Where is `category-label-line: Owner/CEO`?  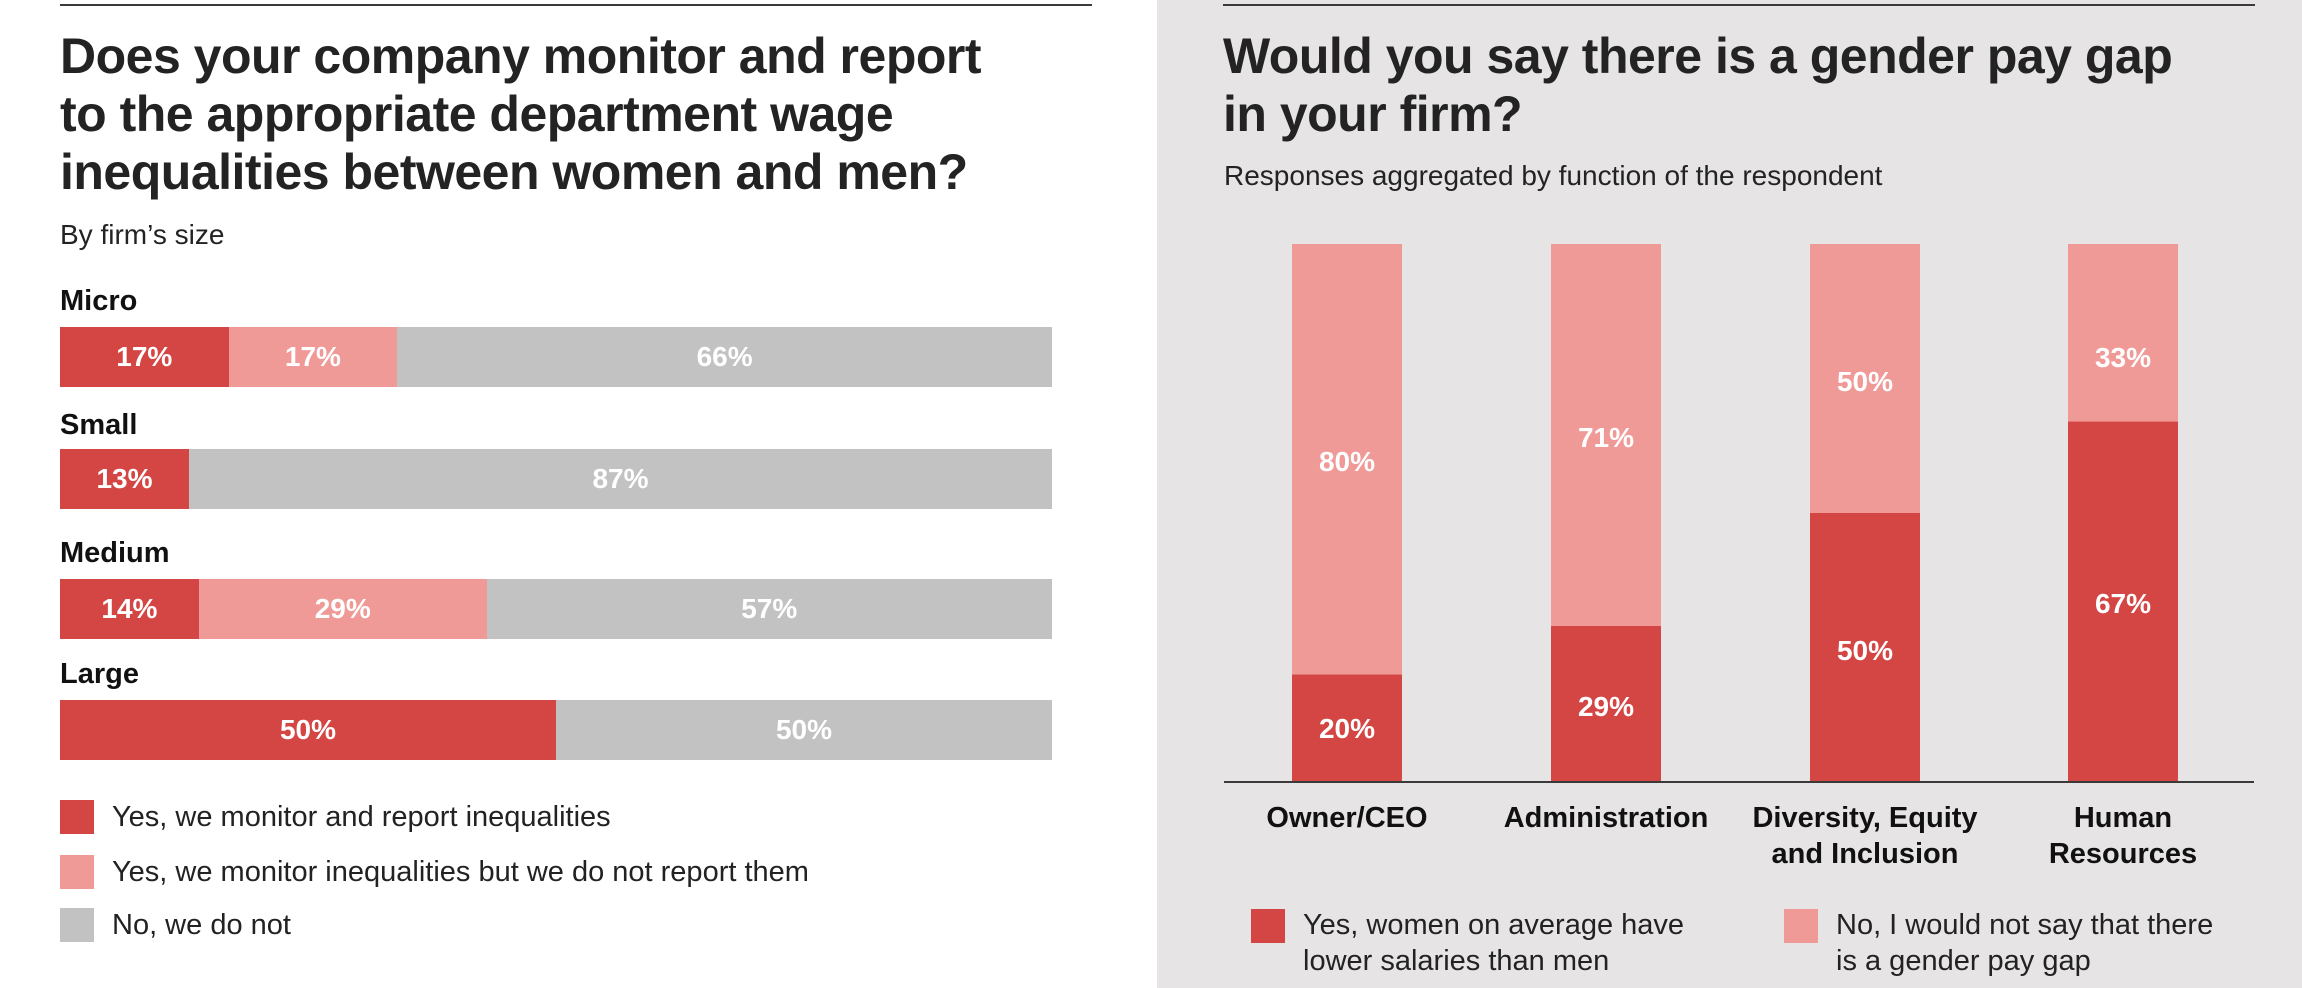
category-label-line: Owner/CEO is located at coordinates (1347, 818).